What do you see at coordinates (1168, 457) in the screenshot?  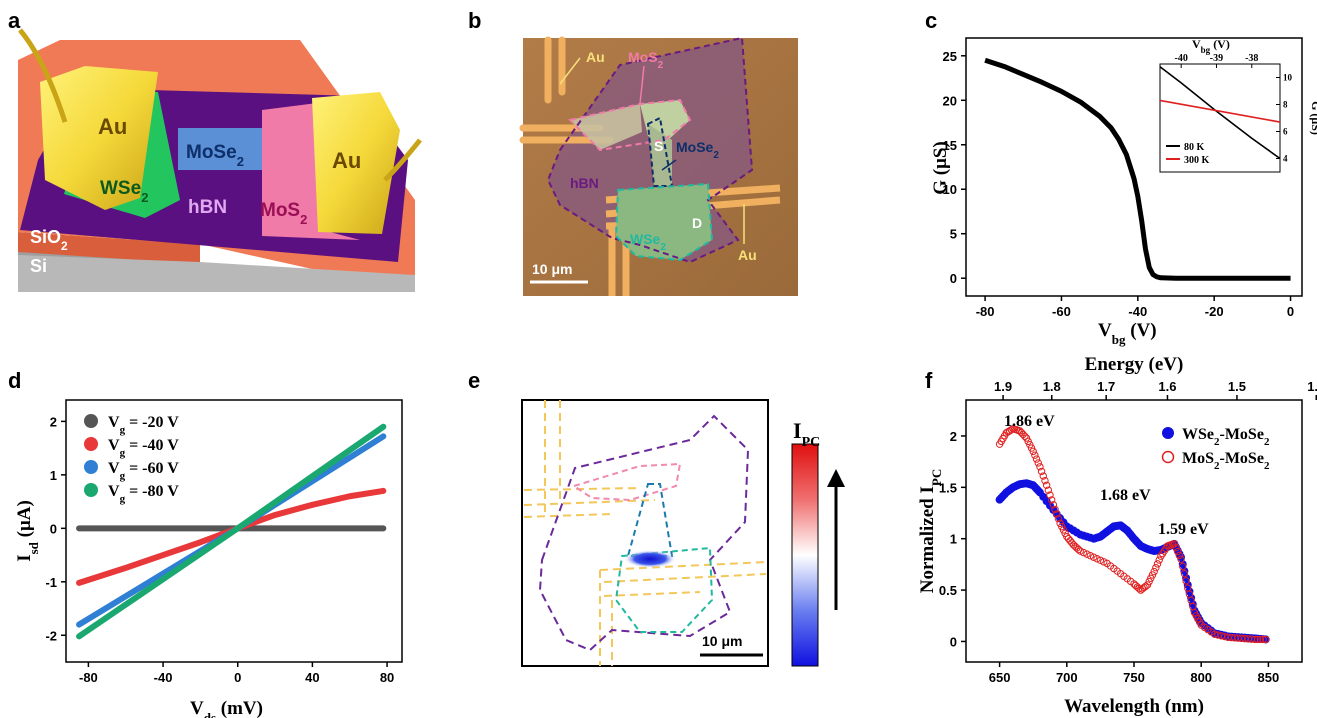 I see `legend-mos2-marker` at bounding box center [1168, 457].